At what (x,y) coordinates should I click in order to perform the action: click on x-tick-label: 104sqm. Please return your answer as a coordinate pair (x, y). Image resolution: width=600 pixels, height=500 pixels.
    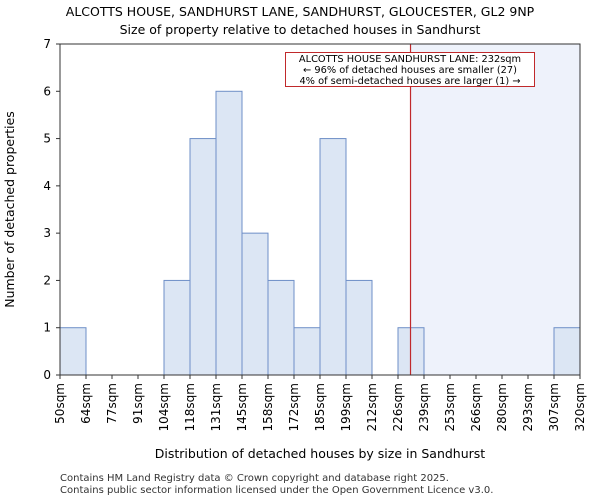
    Looking at the image, I should click on (164, 407).